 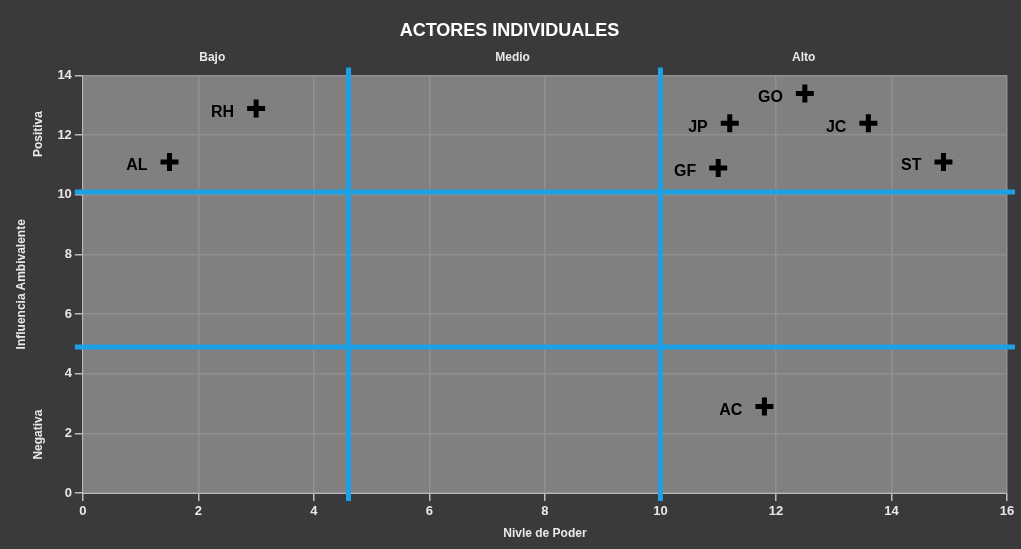 What do you see at coordinates (314, 511) in the screenshot?
I see `x-tick-label: 4` at bounding box center [314, 511].